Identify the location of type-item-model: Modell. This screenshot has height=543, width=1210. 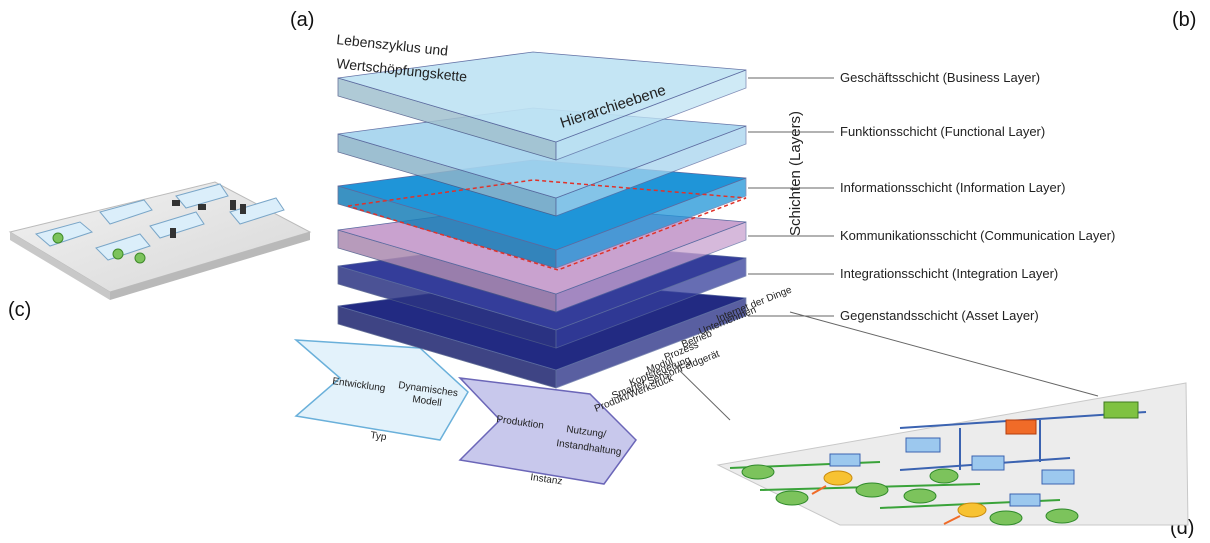
(427, 401).